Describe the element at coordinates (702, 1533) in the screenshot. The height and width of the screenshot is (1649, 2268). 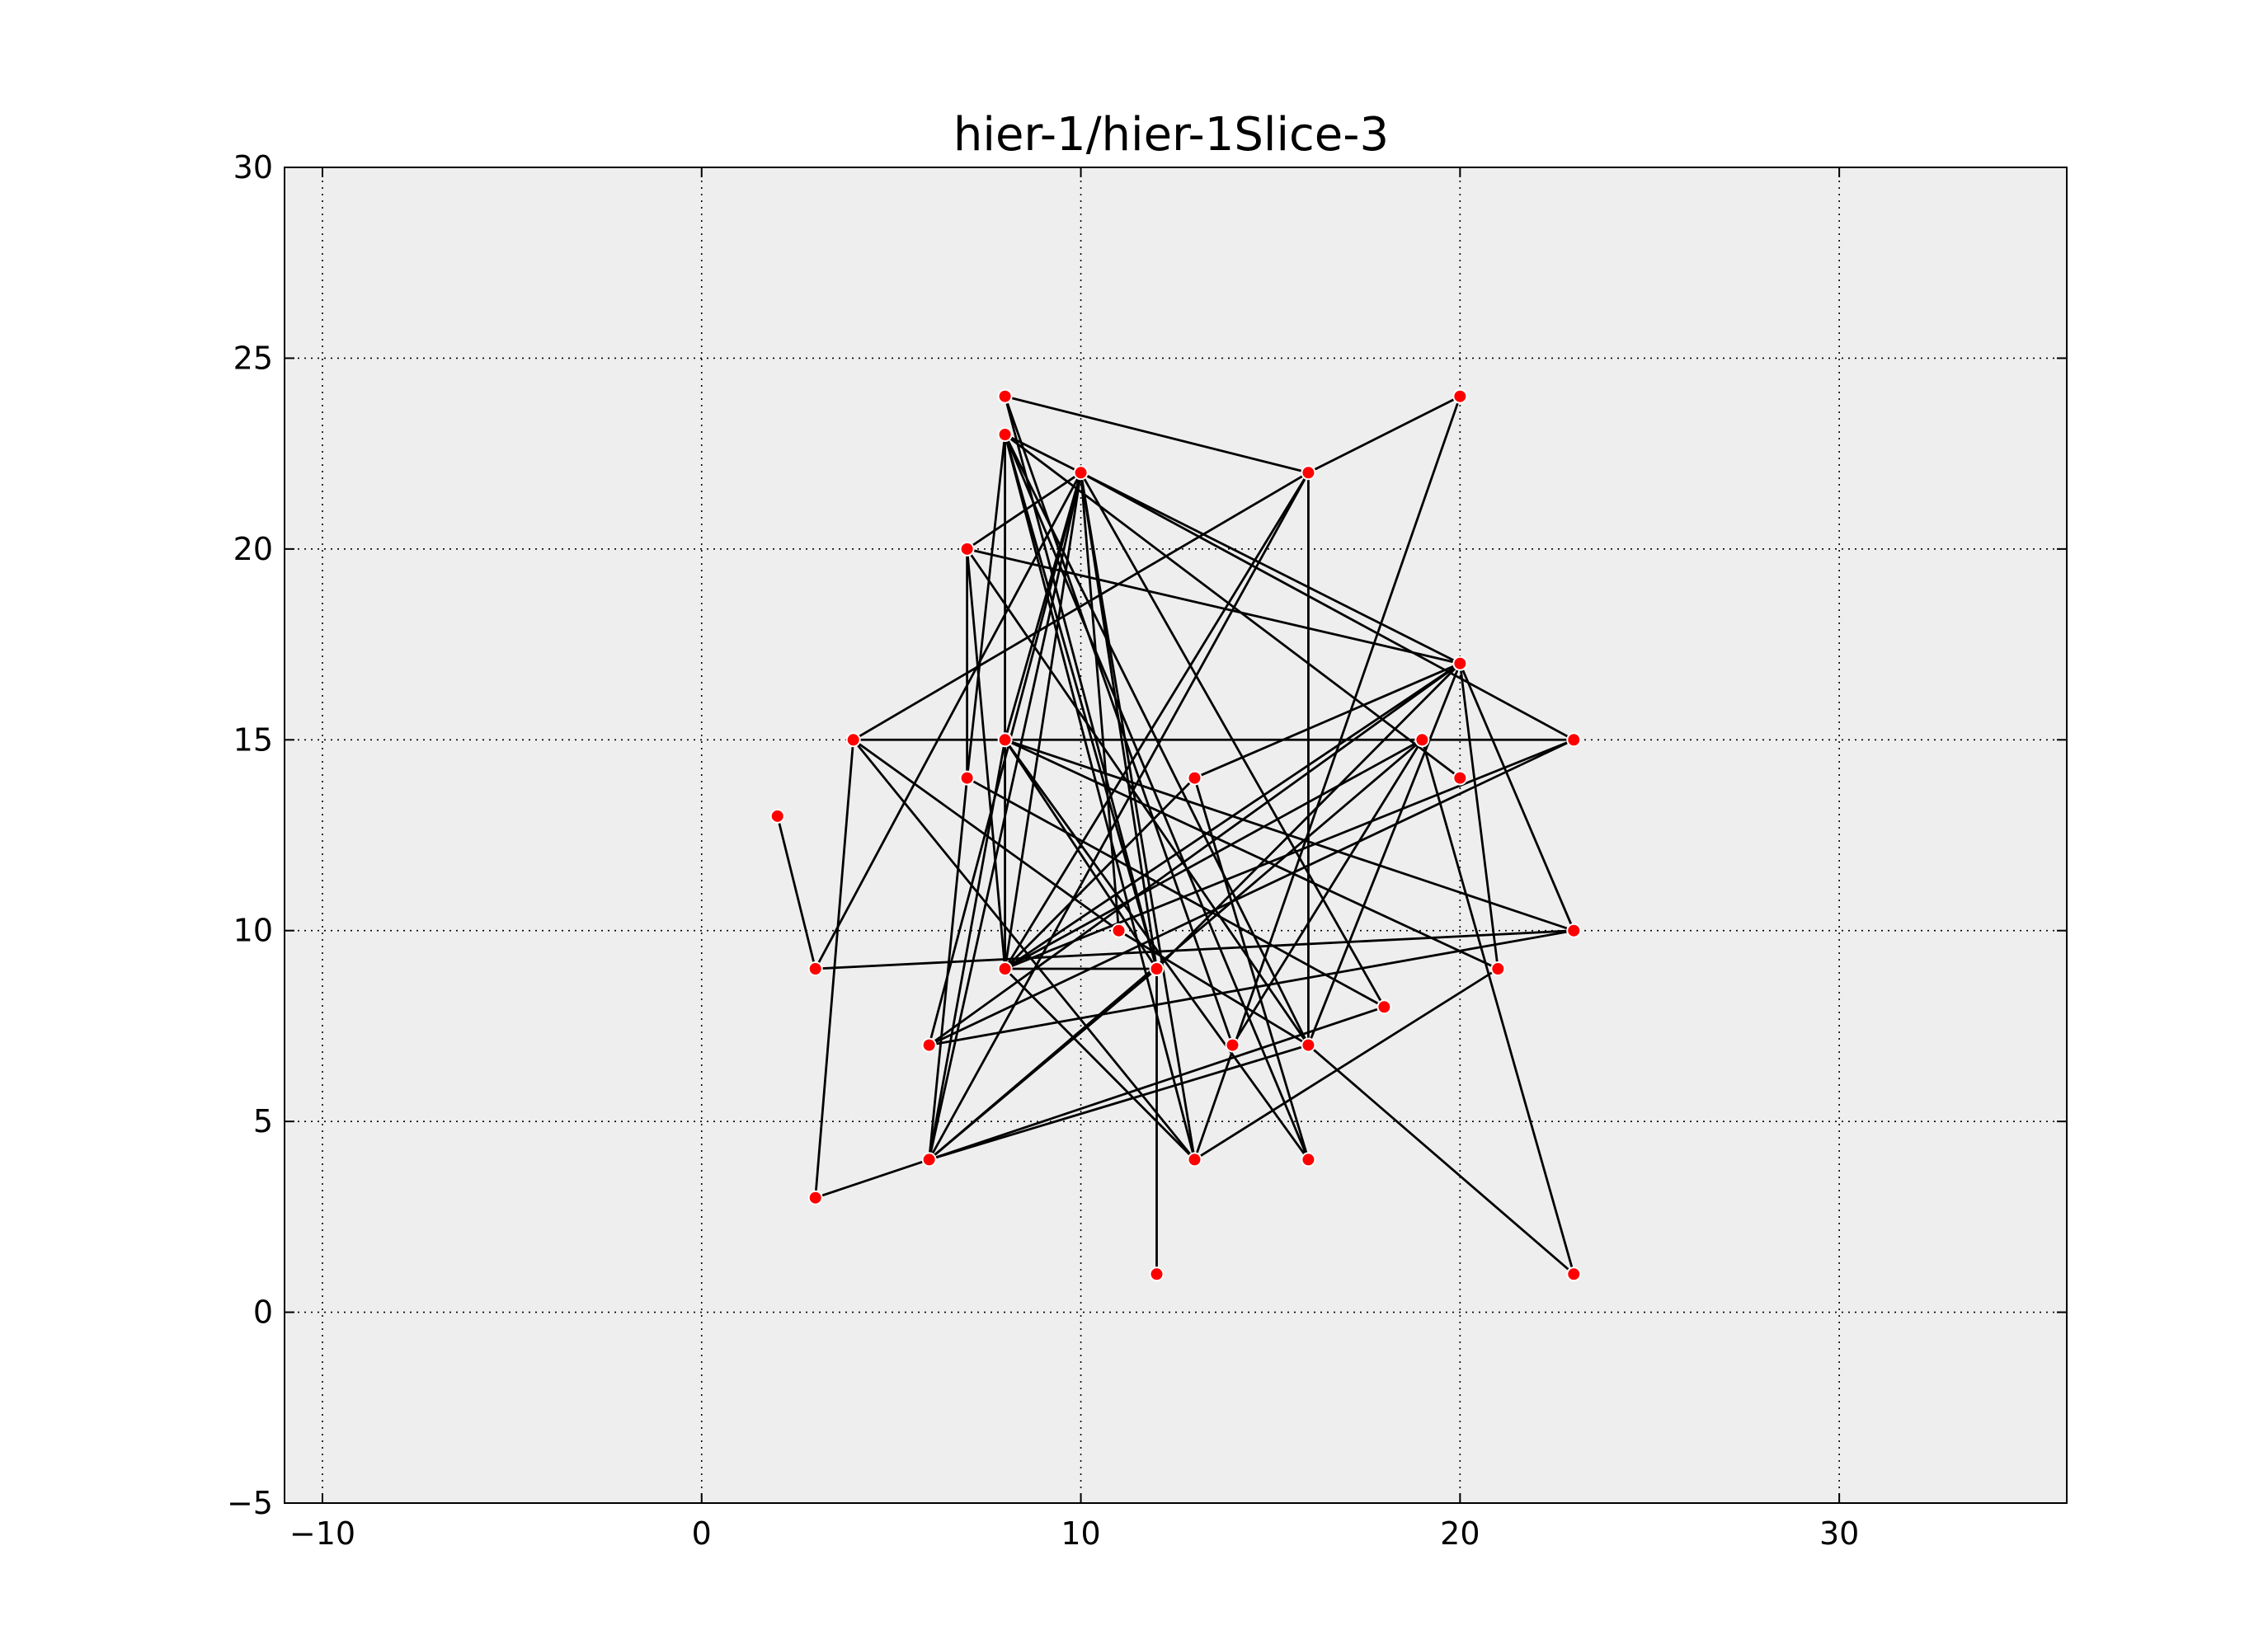
I see `x-tick-label: 0` at that location.